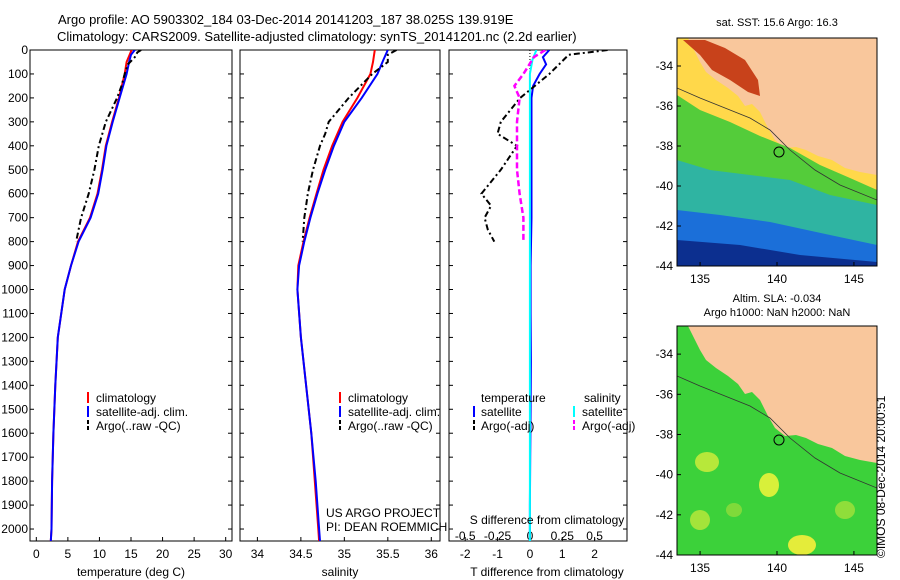  I want to click on x-tick-label: 2, so click(594, 554).